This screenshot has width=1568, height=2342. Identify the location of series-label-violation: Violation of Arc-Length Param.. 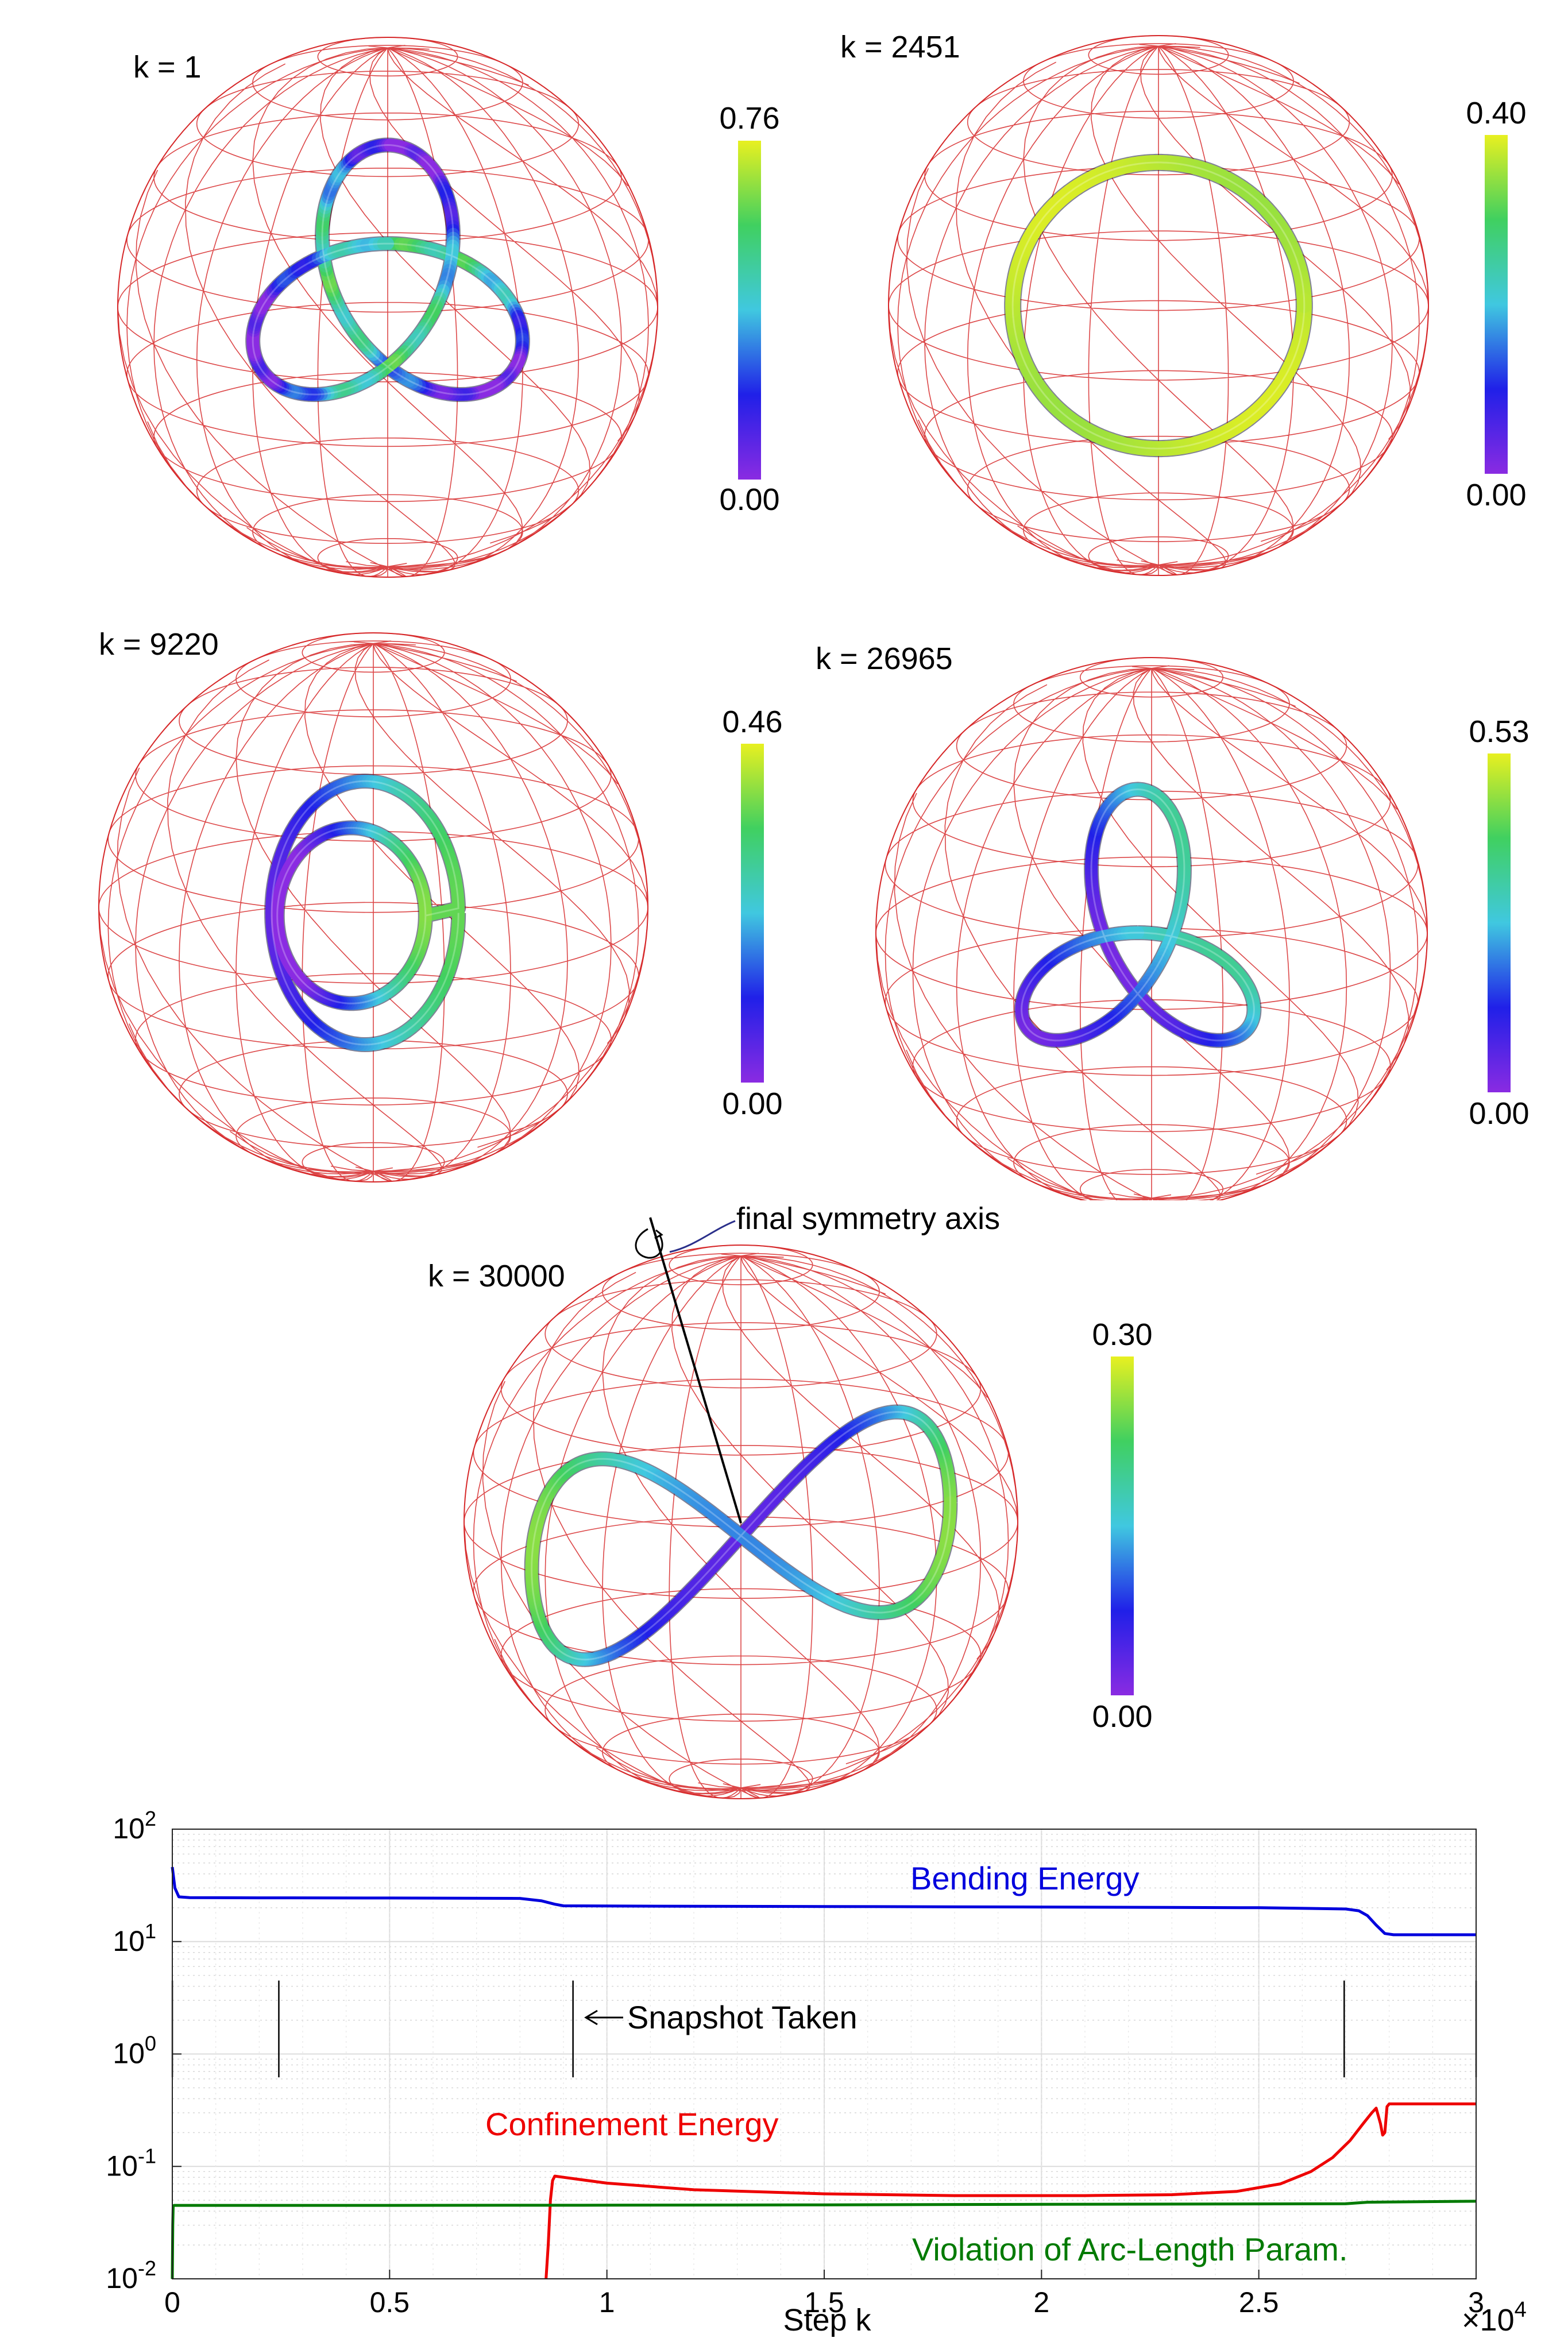
(1130, 2249).